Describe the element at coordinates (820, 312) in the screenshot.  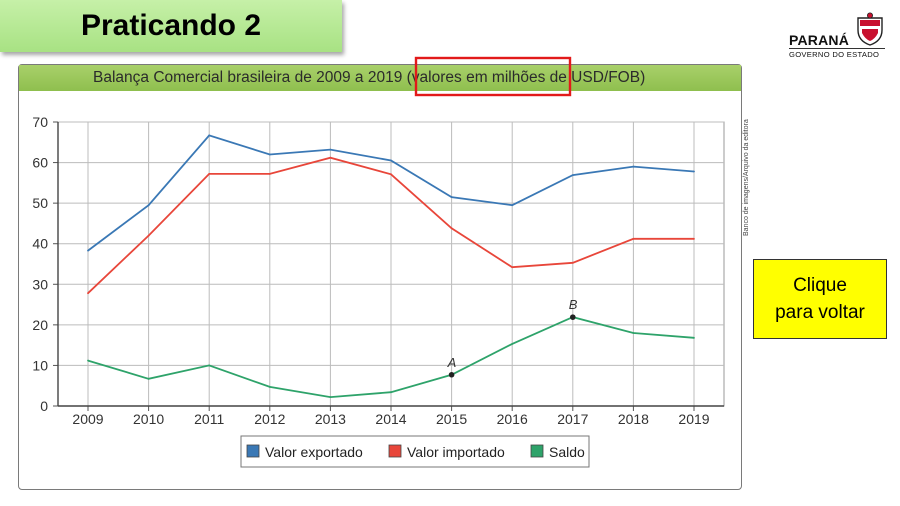
I see `back-button-line2: para voltar` at that location.